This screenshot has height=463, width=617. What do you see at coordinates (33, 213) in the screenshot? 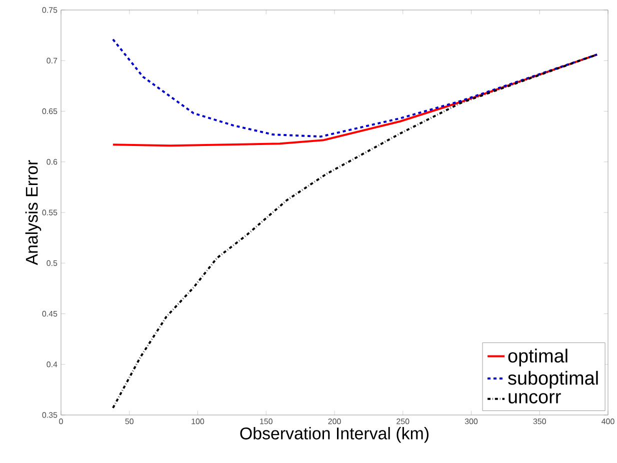
I see `y-axis-title: Analysis Error` at bounding box center [33, 213].